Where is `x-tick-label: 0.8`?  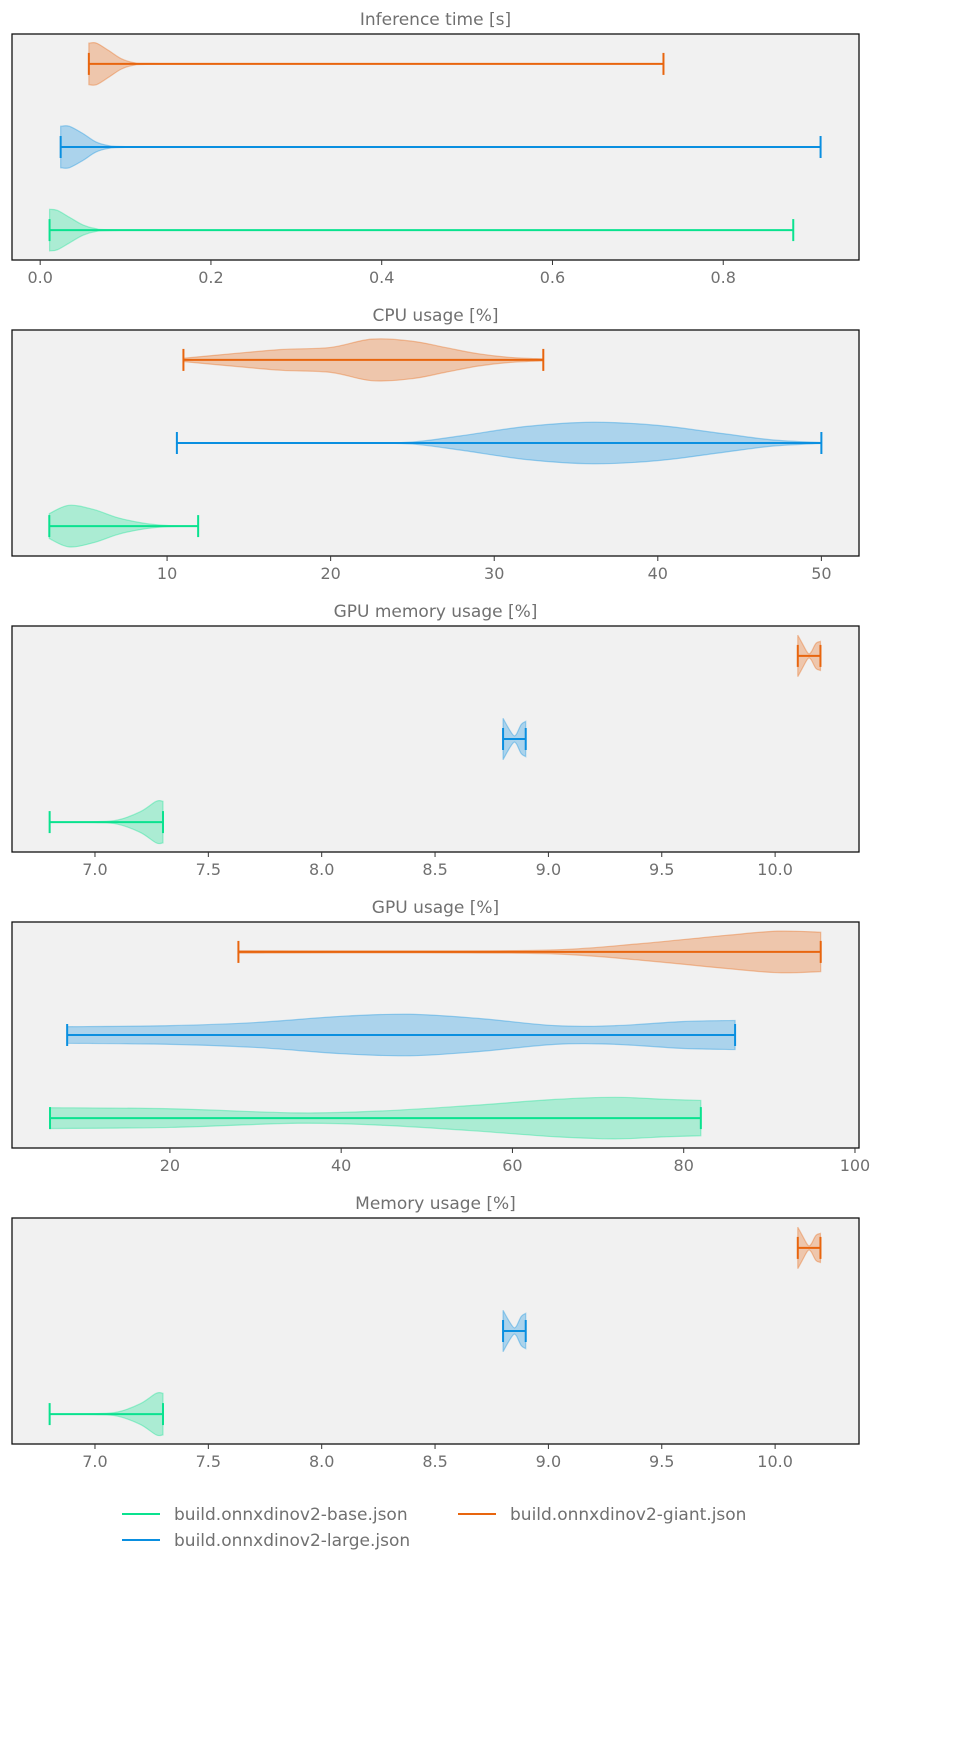
x-tick-label: 0.8 is located at coordinates (723, 277).